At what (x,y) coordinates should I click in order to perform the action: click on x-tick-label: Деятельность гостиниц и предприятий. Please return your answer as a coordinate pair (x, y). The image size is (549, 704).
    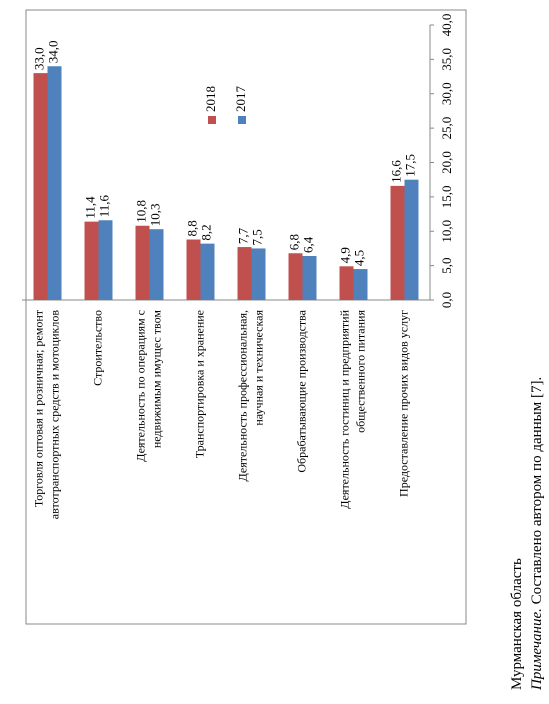
    Looking at the image, I should click on (344, 408).